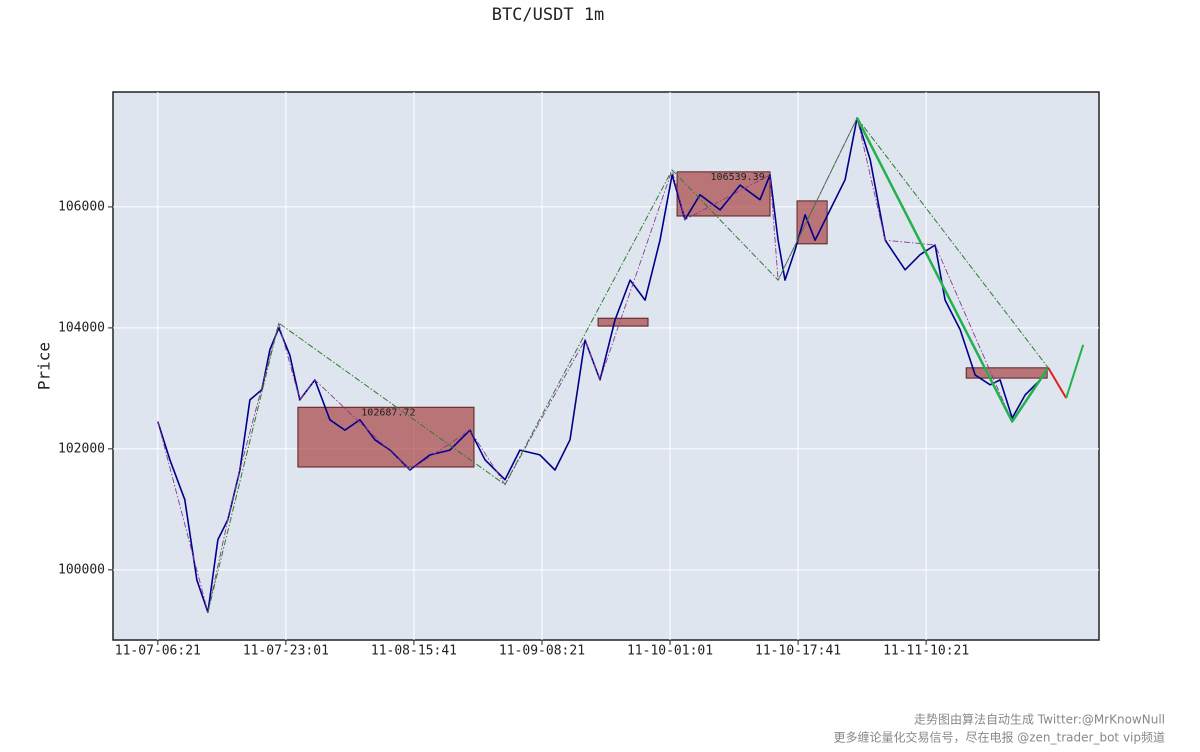 The height and width of the screenshot is (752, 1200). Describe the element at coordinates (44, 366) in the screenshot. I see `y-axis-label: Price` at that location.